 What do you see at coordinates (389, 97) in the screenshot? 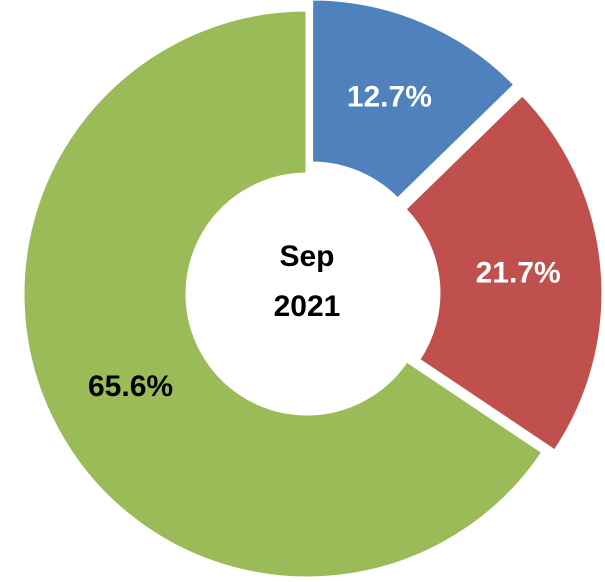
I see `data-label: 12.7%` at bounding box center [389, 97].